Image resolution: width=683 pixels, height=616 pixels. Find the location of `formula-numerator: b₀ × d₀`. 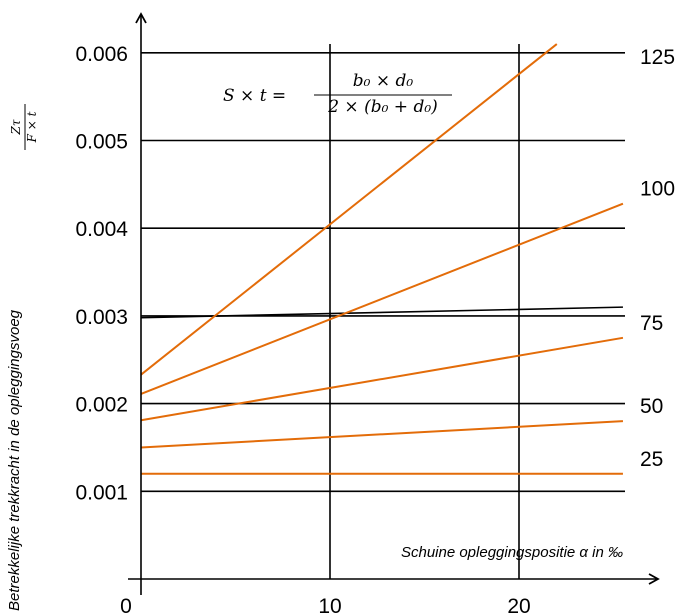

formula-numerator: b₀ × d₀ is located at coordinates (383, 81).